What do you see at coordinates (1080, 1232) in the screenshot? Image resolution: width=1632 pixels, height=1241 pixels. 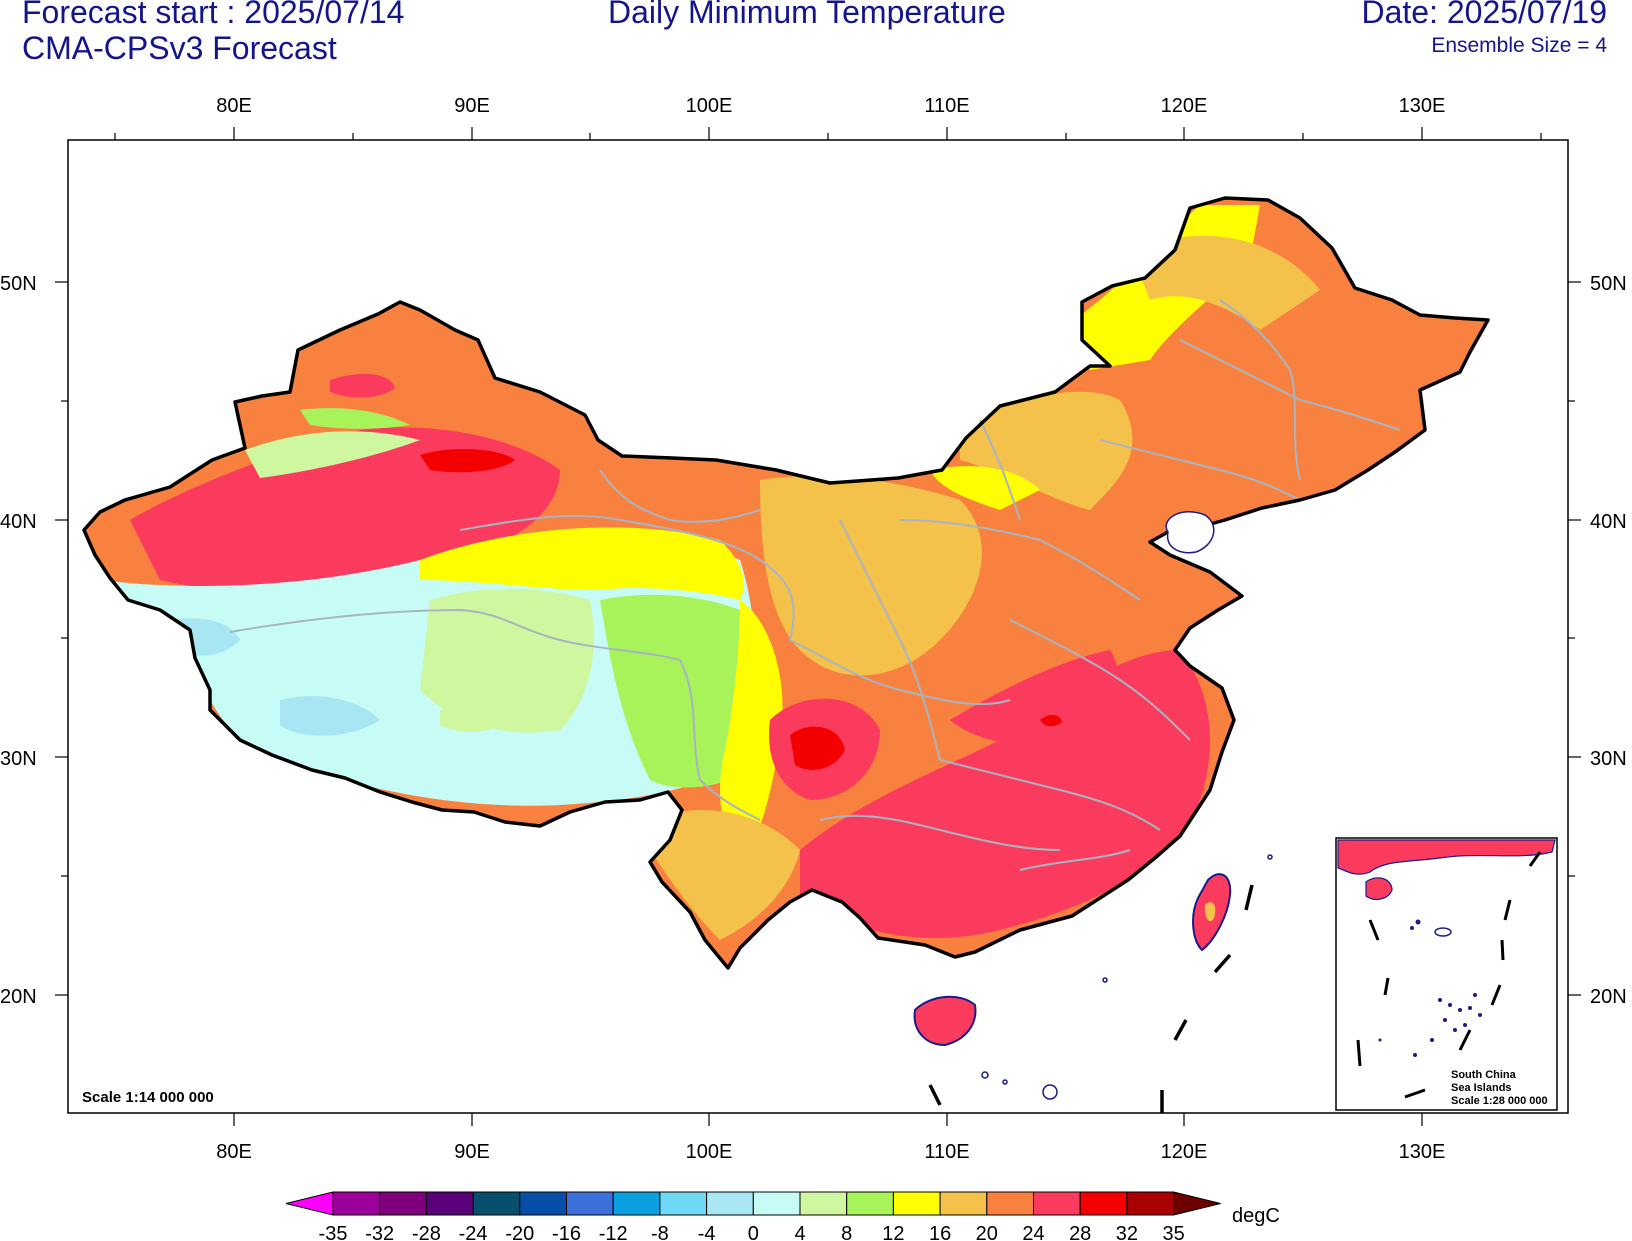 I see `colorbar-level-label: 28` at bounding box center [1080, 1232].